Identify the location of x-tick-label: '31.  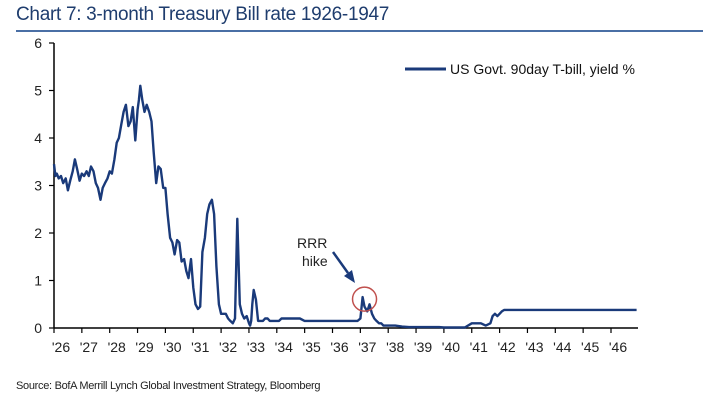
(200, 347).